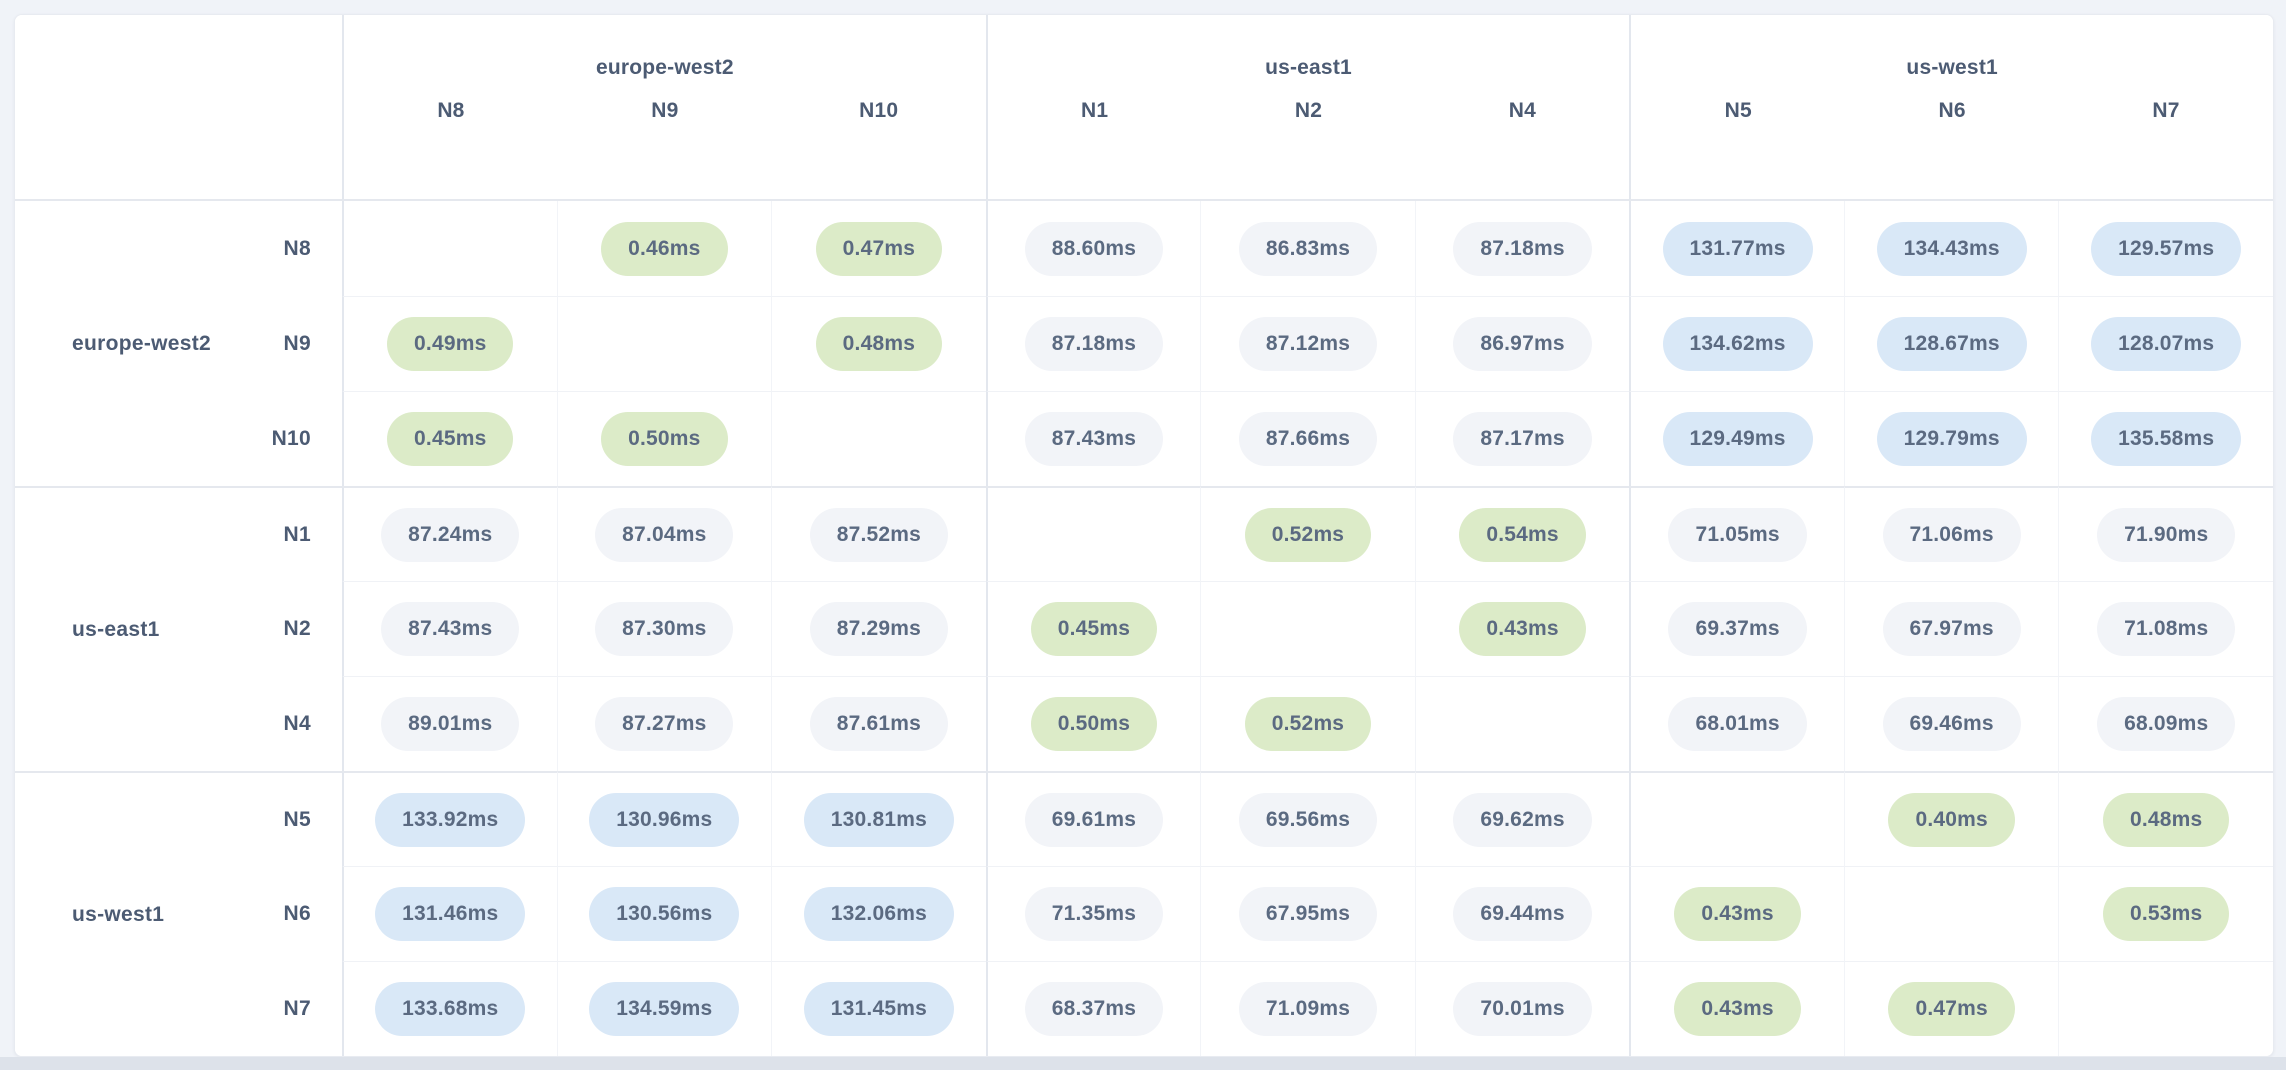 Image resolution: width=2286 pixels, height=1070 pixels. Describe the element at coordinates (1143, 1063) in the screenshot. I see `horizontal-scrollbar` at that location.